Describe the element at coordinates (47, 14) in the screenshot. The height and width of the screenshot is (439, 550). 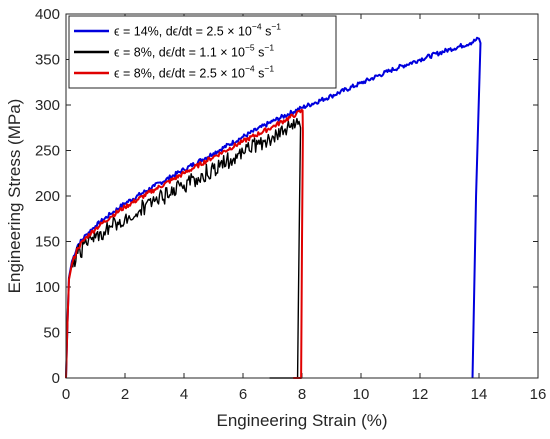
I see `y-tick-label: 400` at that location.